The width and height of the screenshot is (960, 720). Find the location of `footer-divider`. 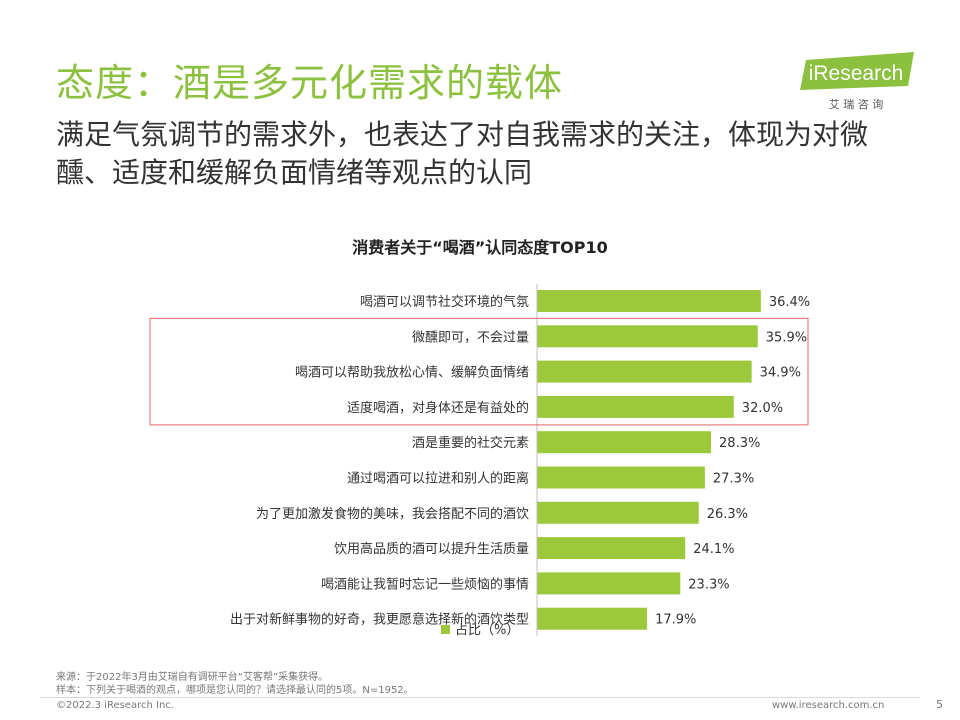

footer-divider is located at coordinates (480, 697).